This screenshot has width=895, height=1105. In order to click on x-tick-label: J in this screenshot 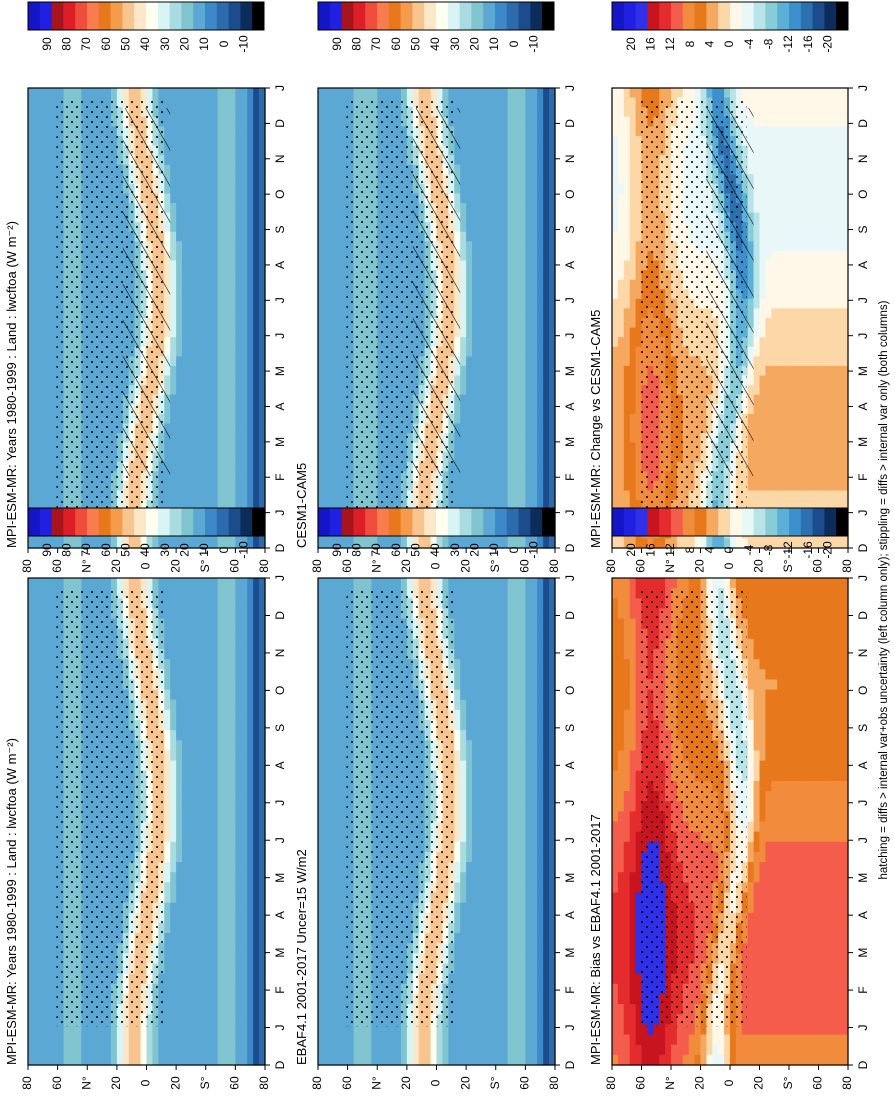, I will do `click(280, 840)`.